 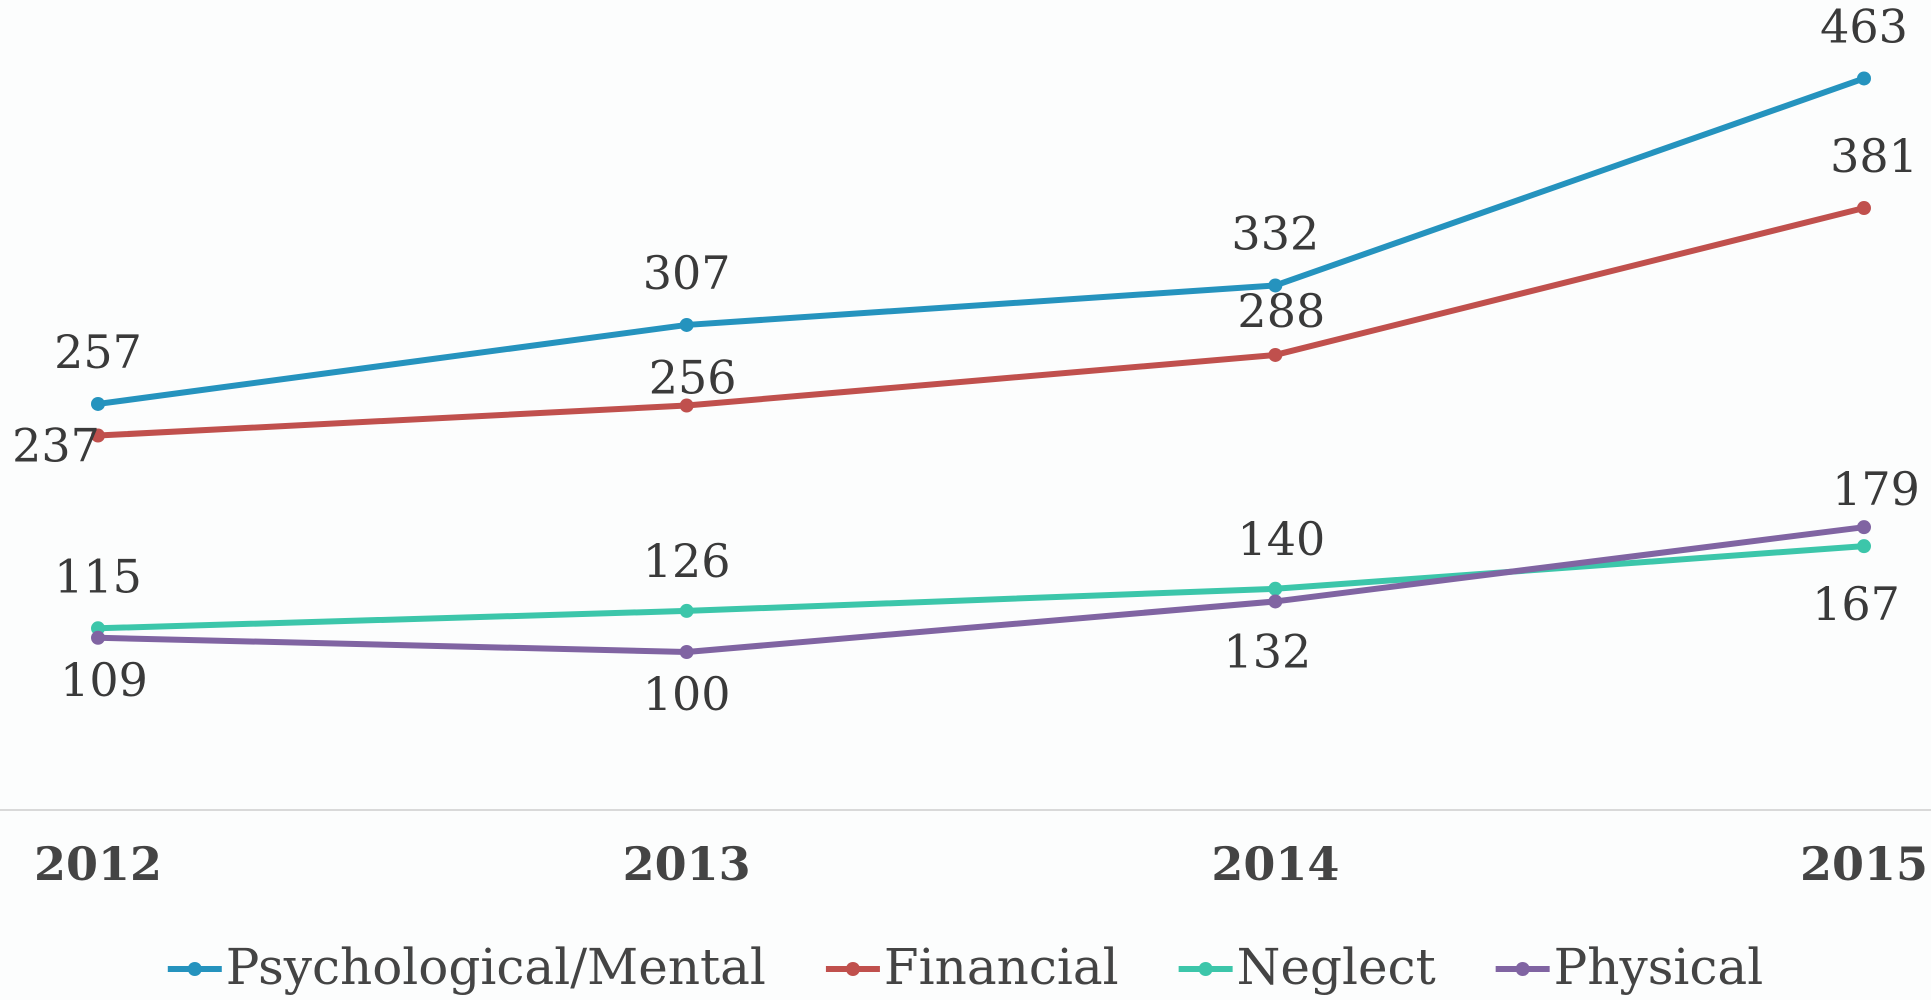 I want to click on legend-item: Psychological/Mental, so click(x=466, y=967).